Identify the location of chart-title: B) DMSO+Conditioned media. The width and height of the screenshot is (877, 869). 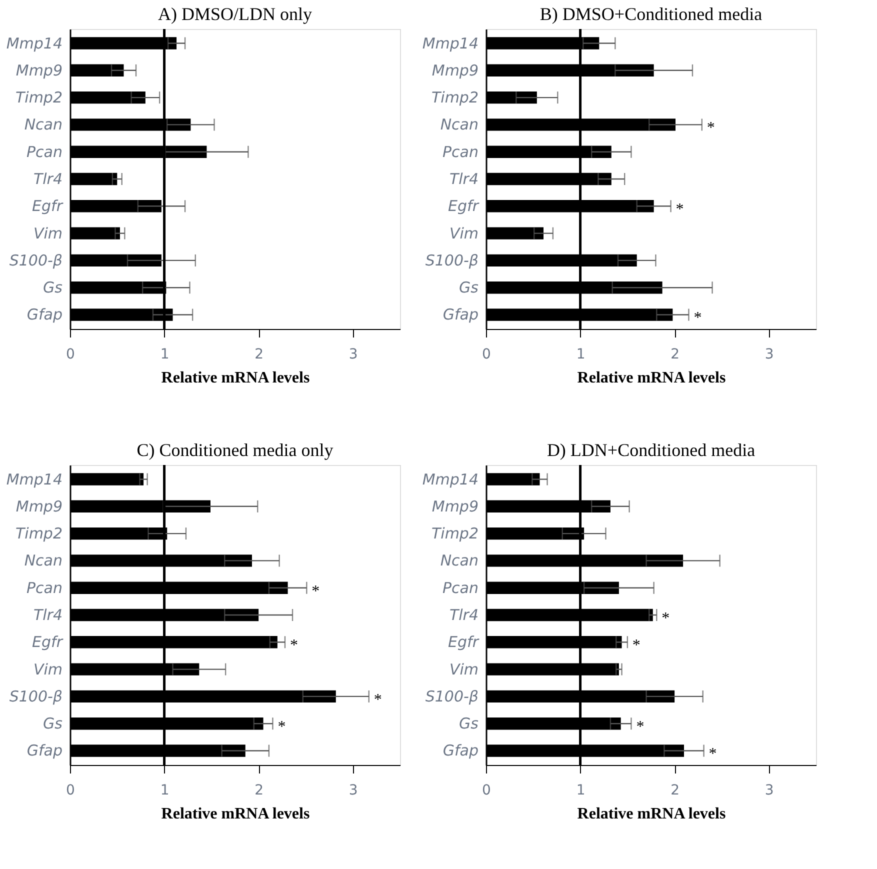
(651, 14).